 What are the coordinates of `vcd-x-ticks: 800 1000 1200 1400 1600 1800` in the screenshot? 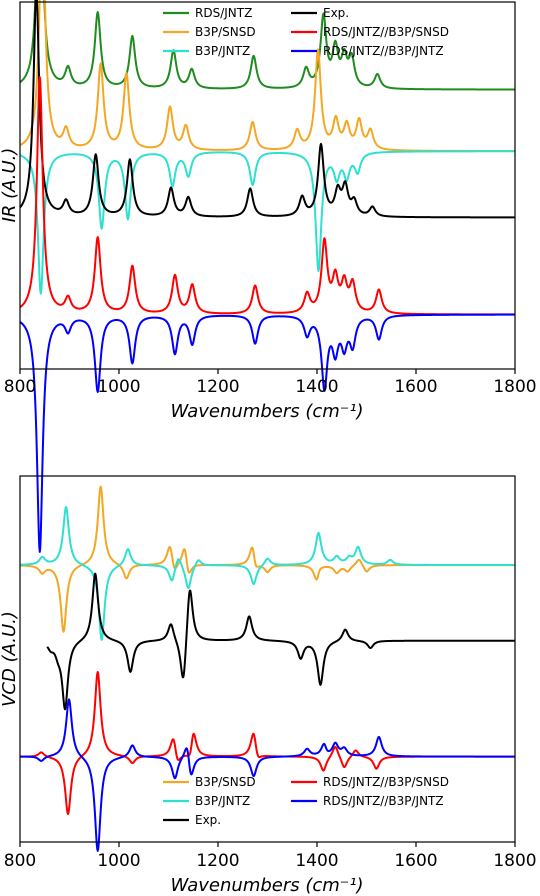 It's located at (270, 856).